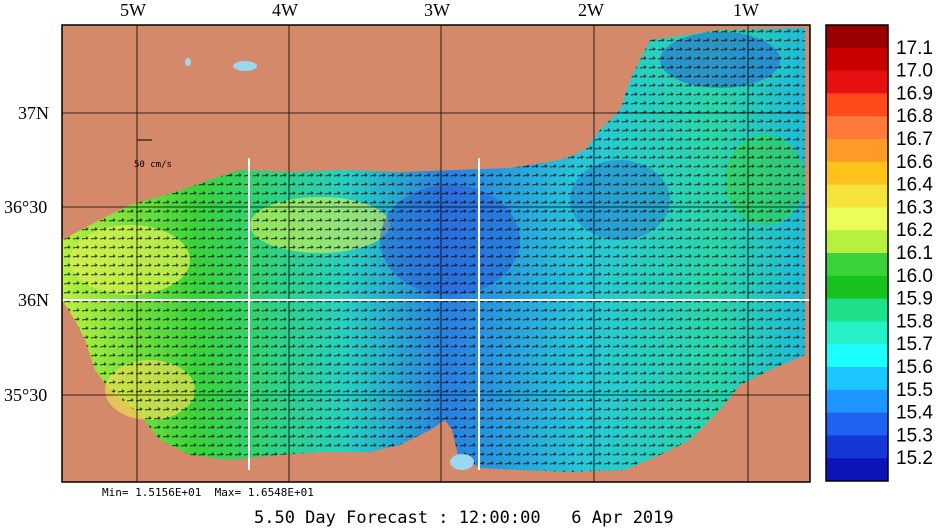 The height and width of the screenshot is (529, 941). I want to click on colorbar-tick-label: 15.2, so click(914, 458).